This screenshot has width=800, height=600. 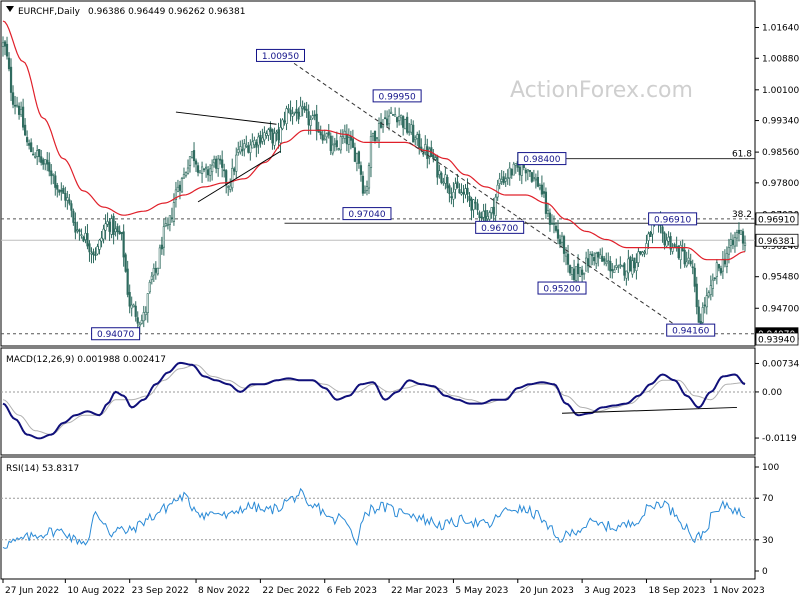 What do you see at coordinates (500, 227) in the screenshot?
I see `level-label: 0.96700` at bounding box center [500, 227].